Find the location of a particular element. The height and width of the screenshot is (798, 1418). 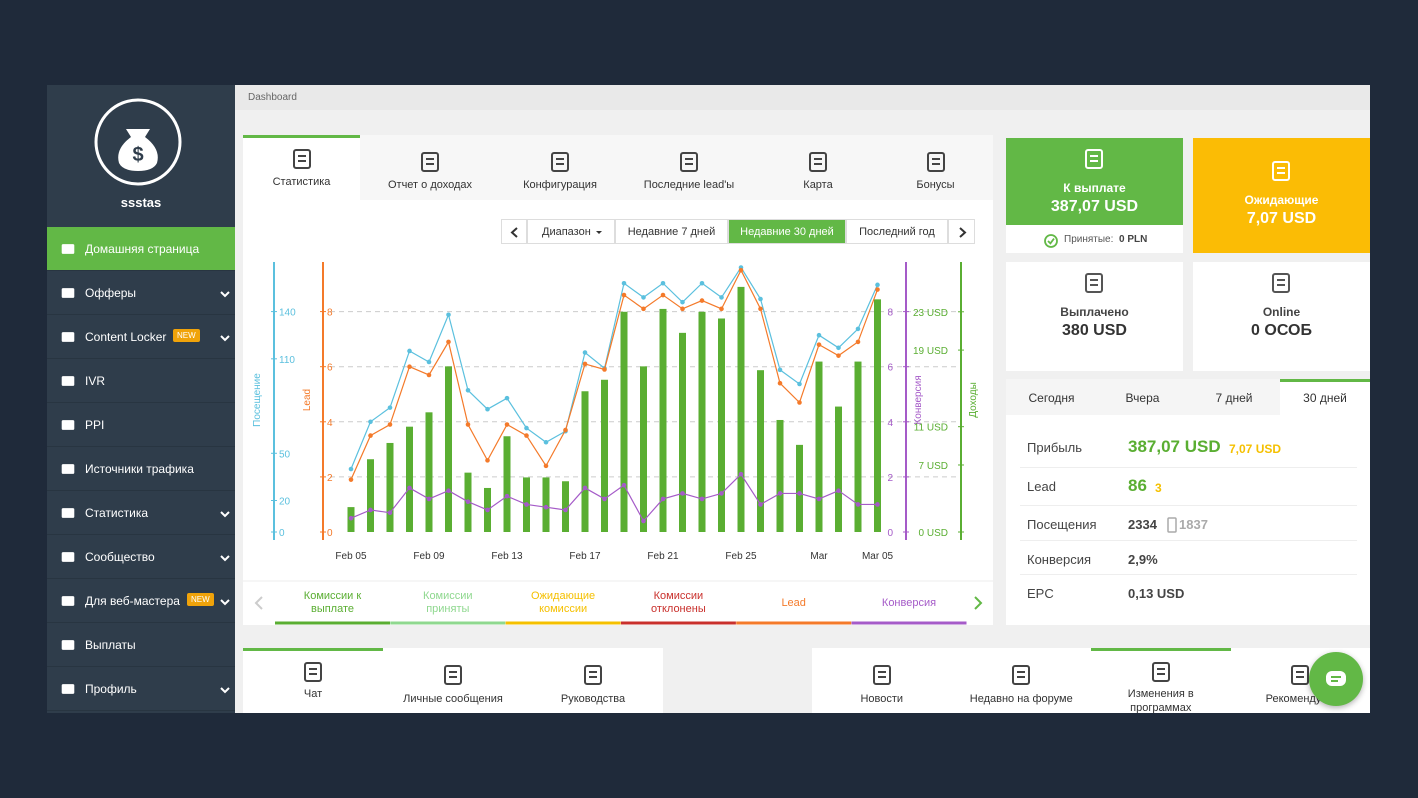

range-button: Недавние 30 дней is located at coordinates (787, 231).